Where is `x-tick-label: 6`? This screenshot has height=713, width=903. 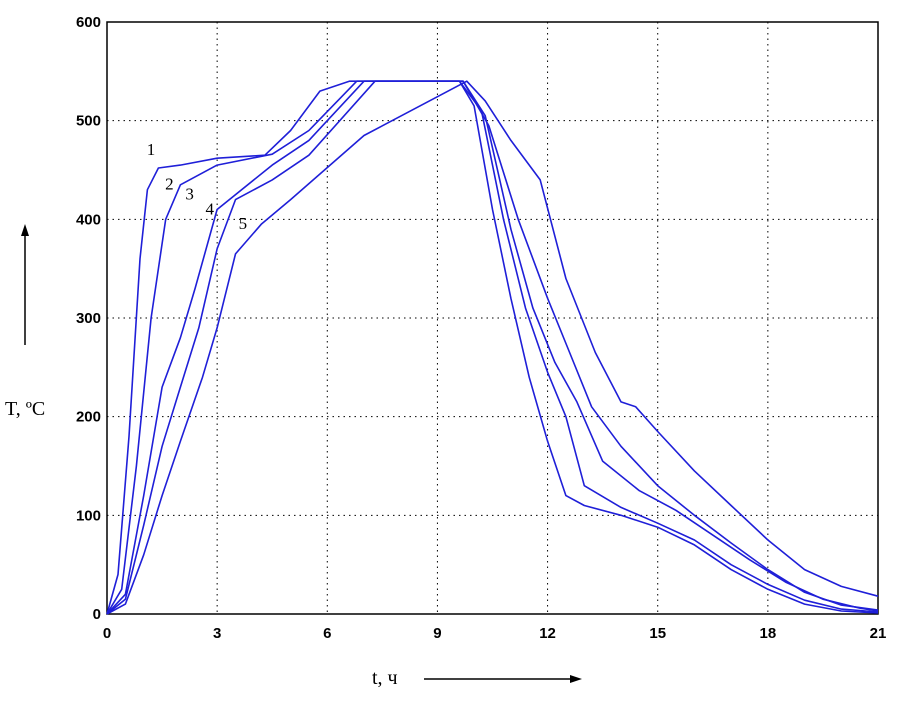 x-tick-label: 6 is located at coordinates (327, 633).